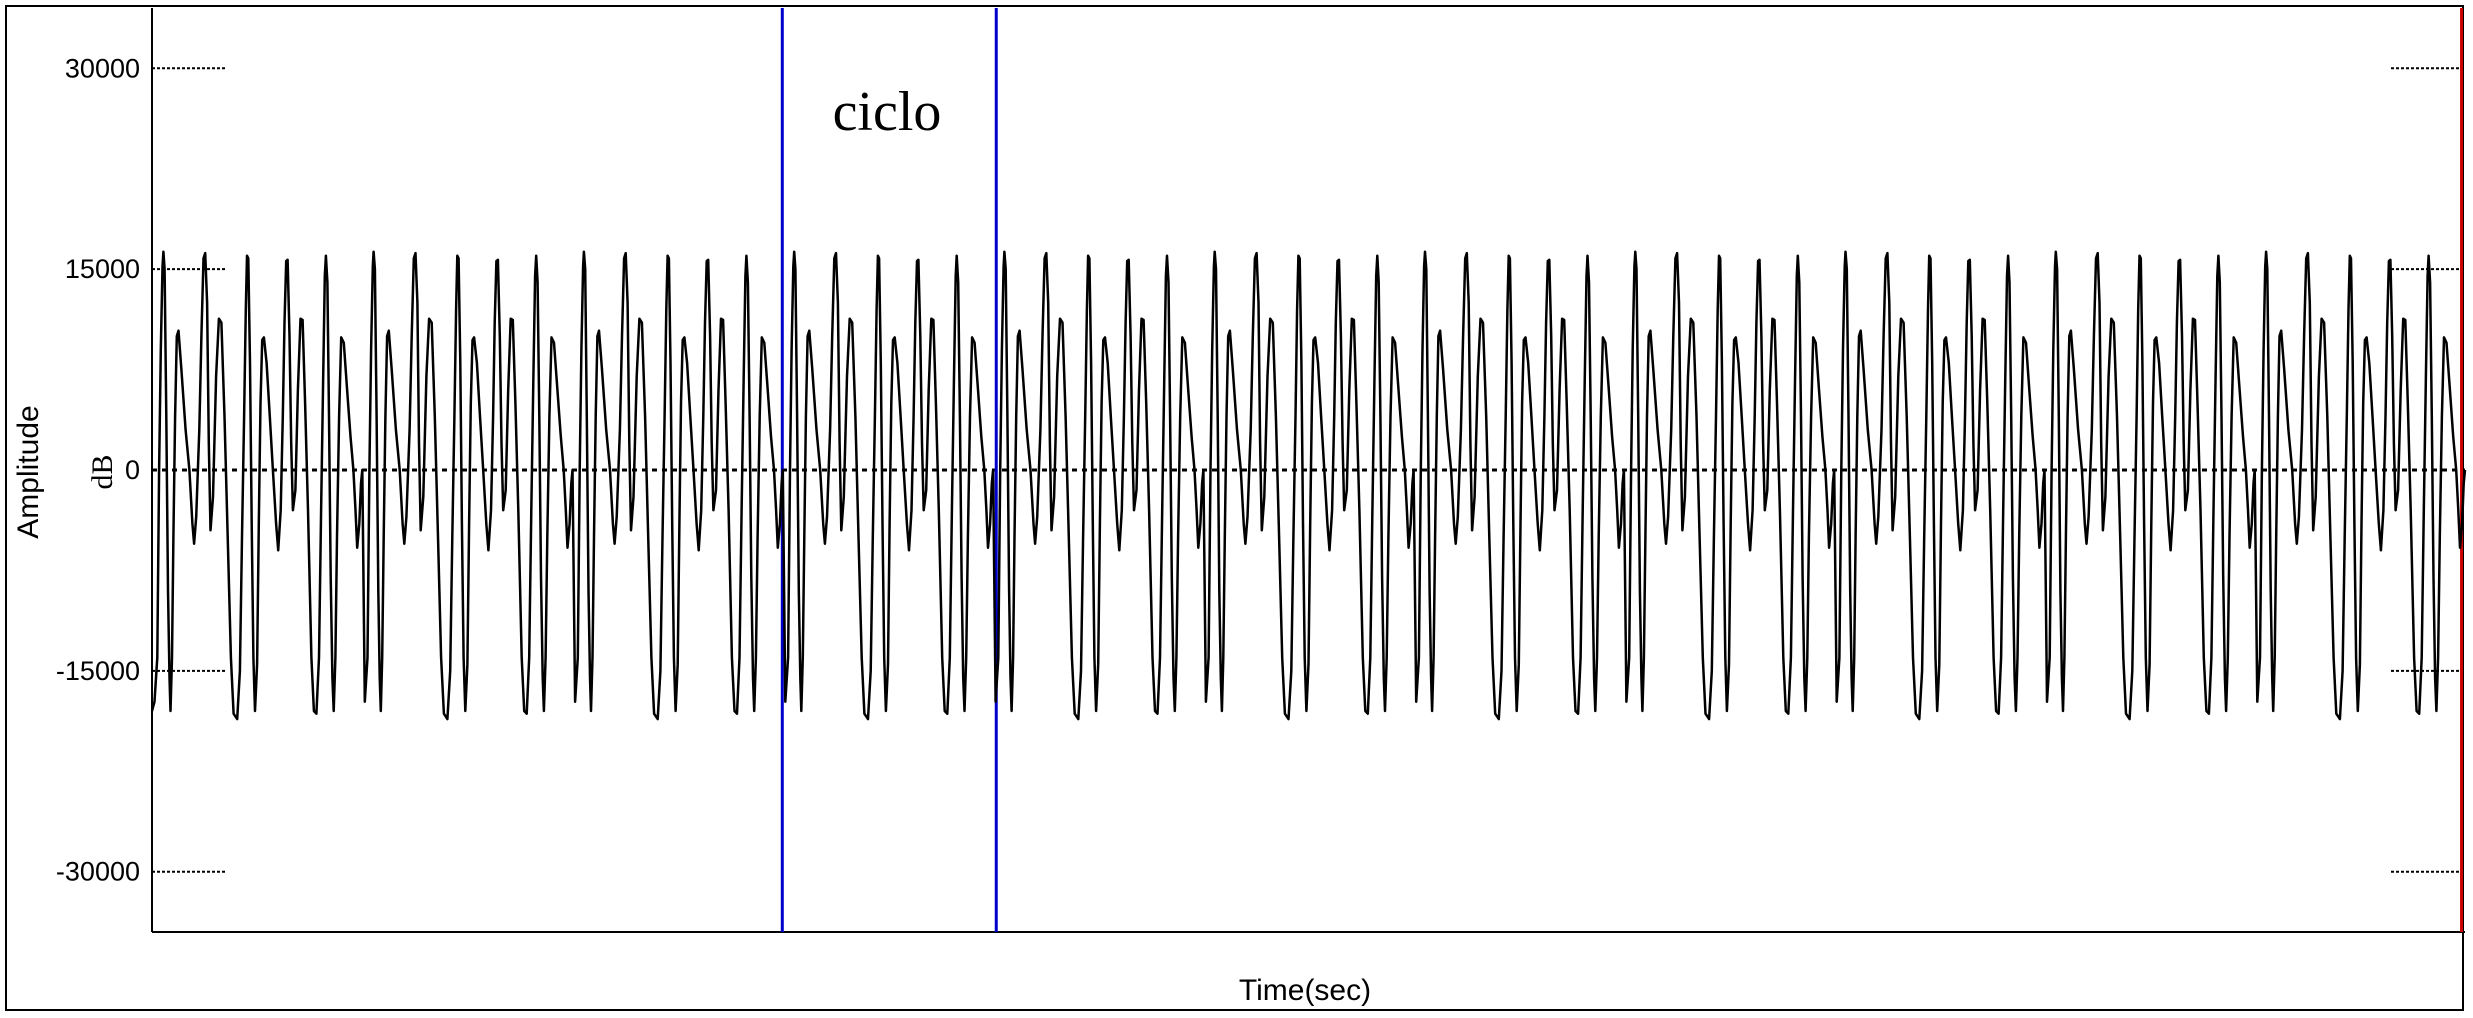 Image resolution: width=2473 pixels, height=1018 pixels. I want to click on y-tick-label: -30000, so click(98, 872).